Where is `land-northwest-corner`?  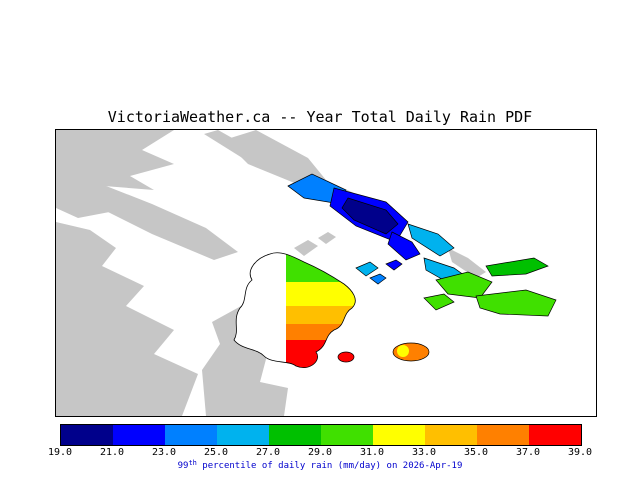
land-northwest-corner is located at coordinates (115, 174).